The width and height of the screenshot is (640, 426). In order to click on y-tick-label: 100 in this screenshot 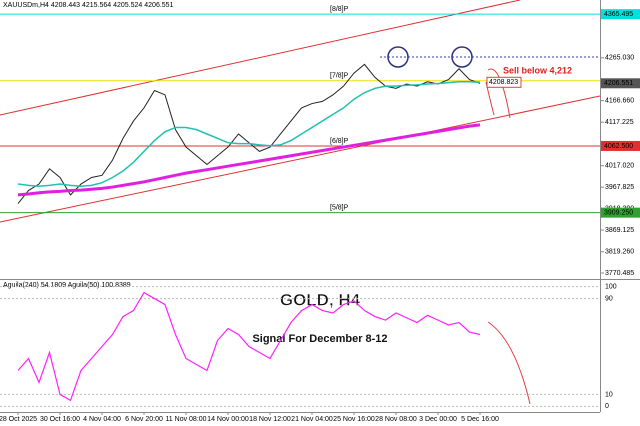, I will do `click(611, 286)`.